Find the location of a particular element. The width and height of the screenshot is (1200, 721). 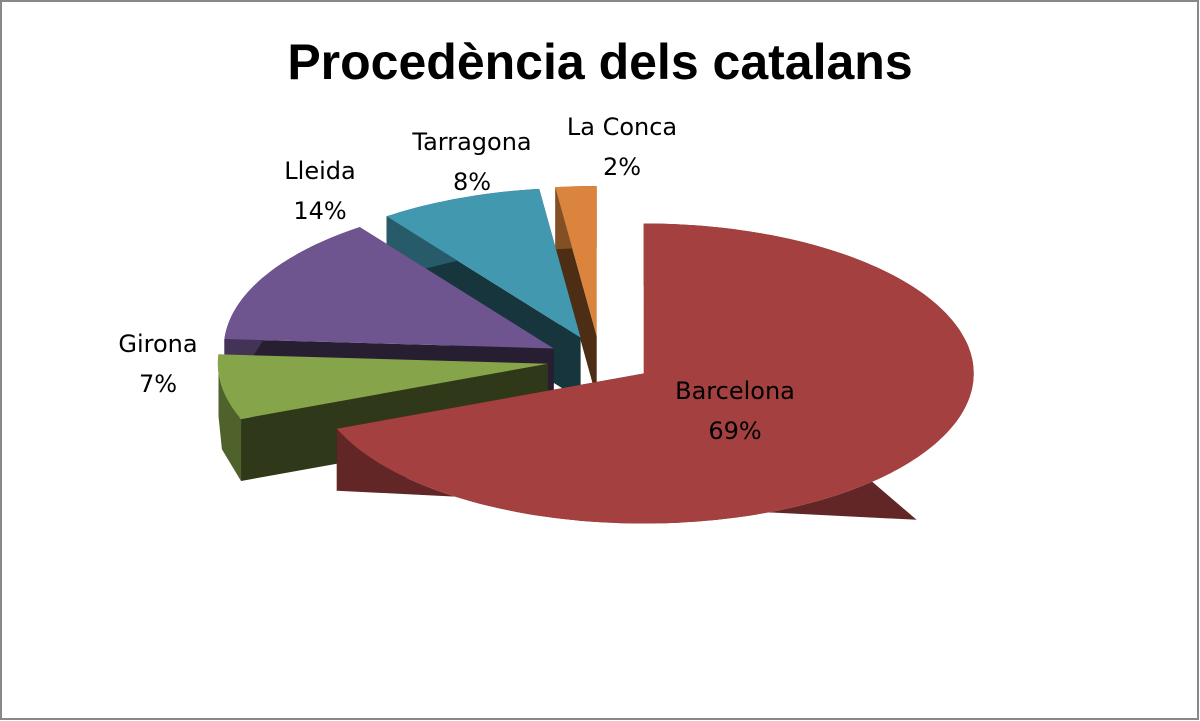

chart-title: Procedència dels catalans is located at coordinates (599, 62).